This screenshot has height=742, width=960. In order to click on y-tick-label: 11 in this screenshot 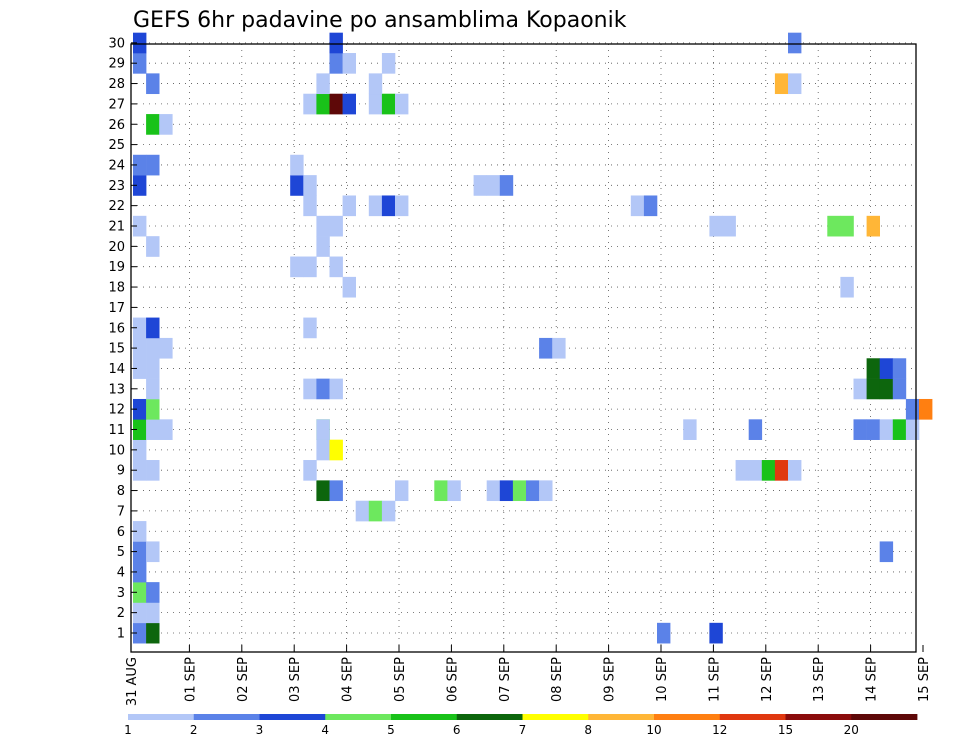, I will do `click(116, 430)`.